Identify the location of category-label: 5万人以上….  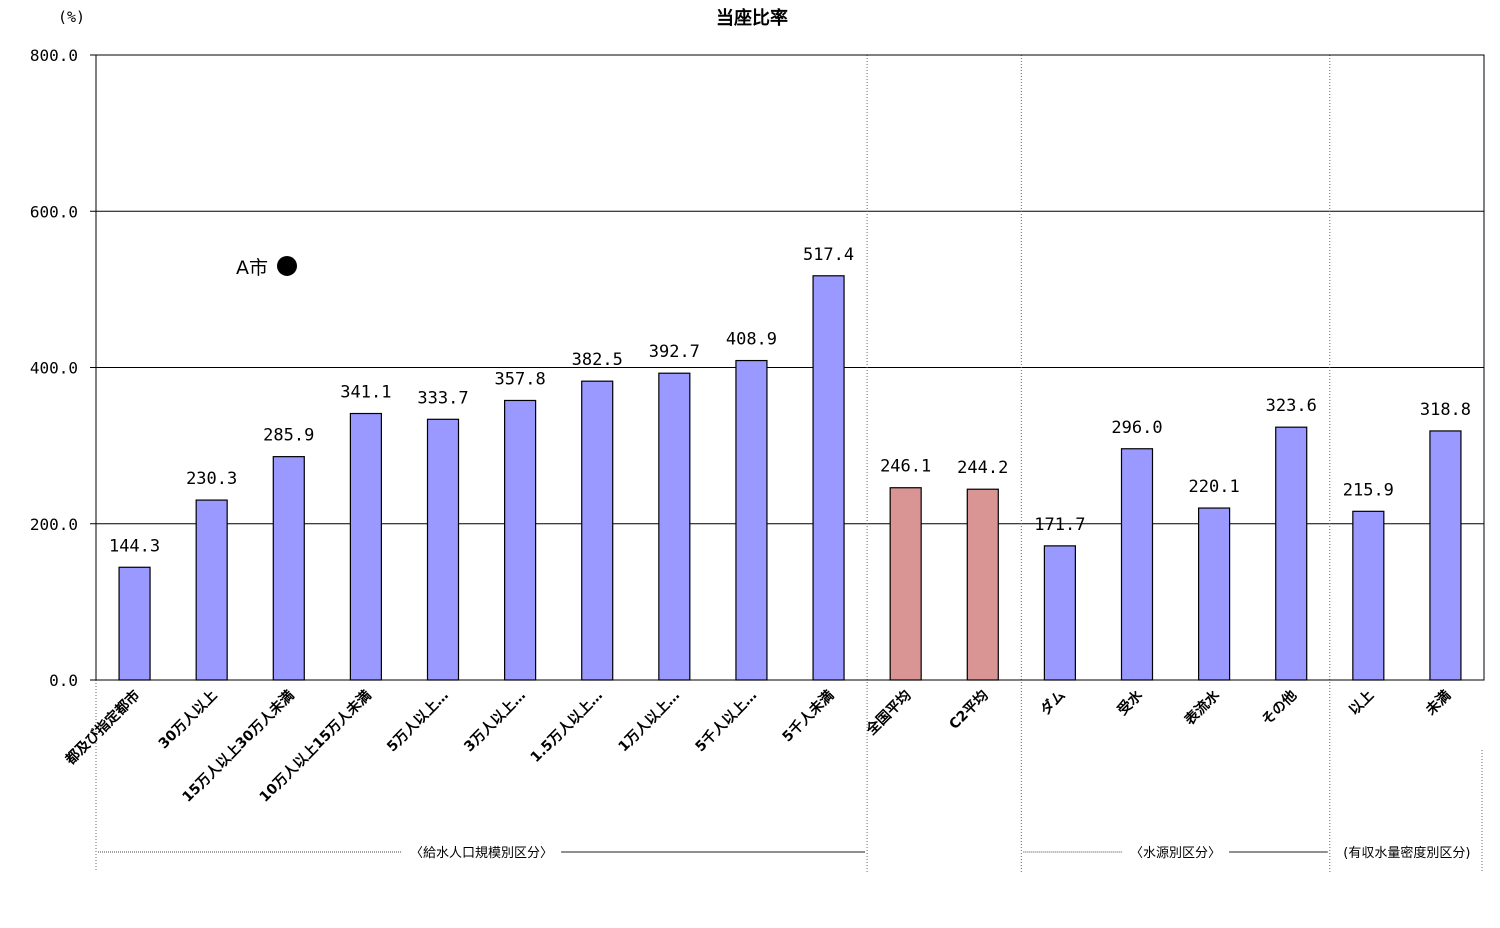
(417, 721).